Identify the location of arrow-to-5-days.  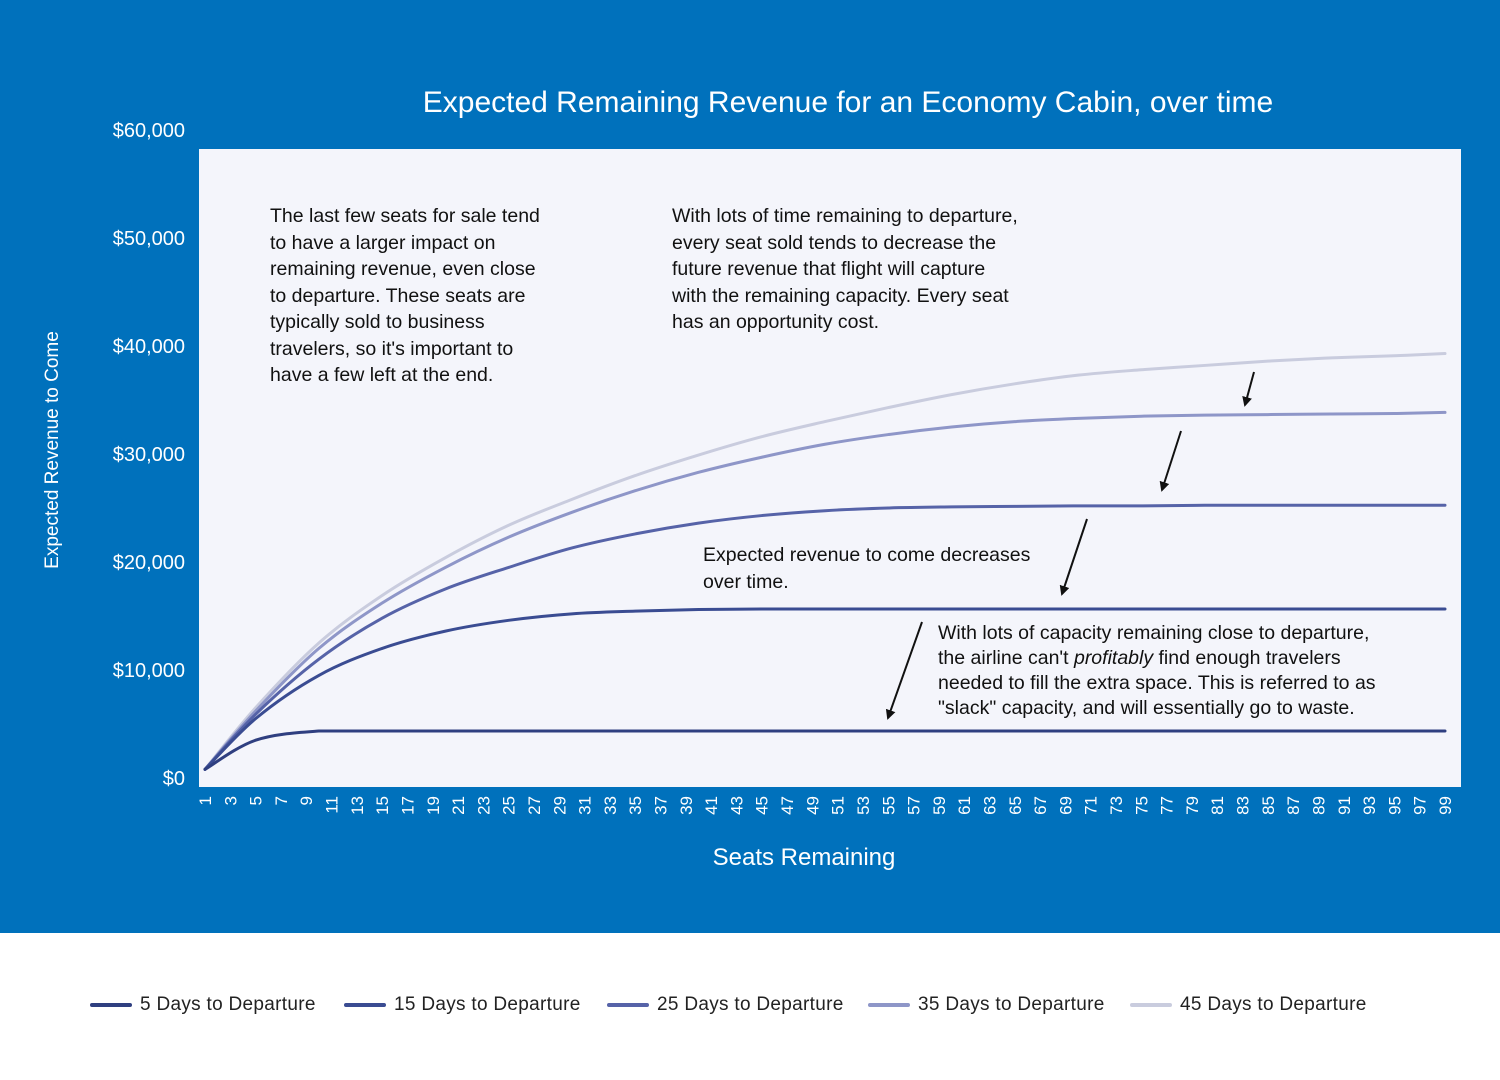
(904, 670).